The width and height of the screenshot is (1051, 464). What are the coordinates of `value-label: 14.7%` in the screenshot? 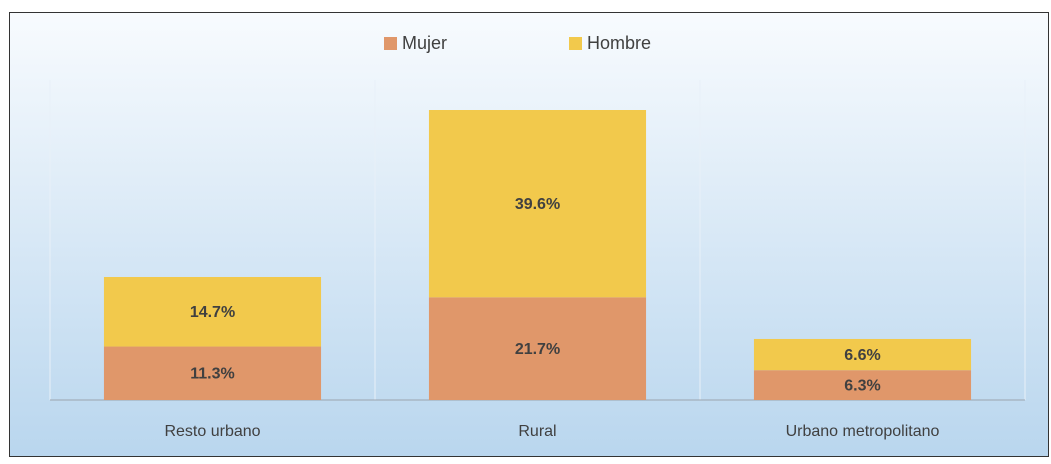 It's located at (212, 312).